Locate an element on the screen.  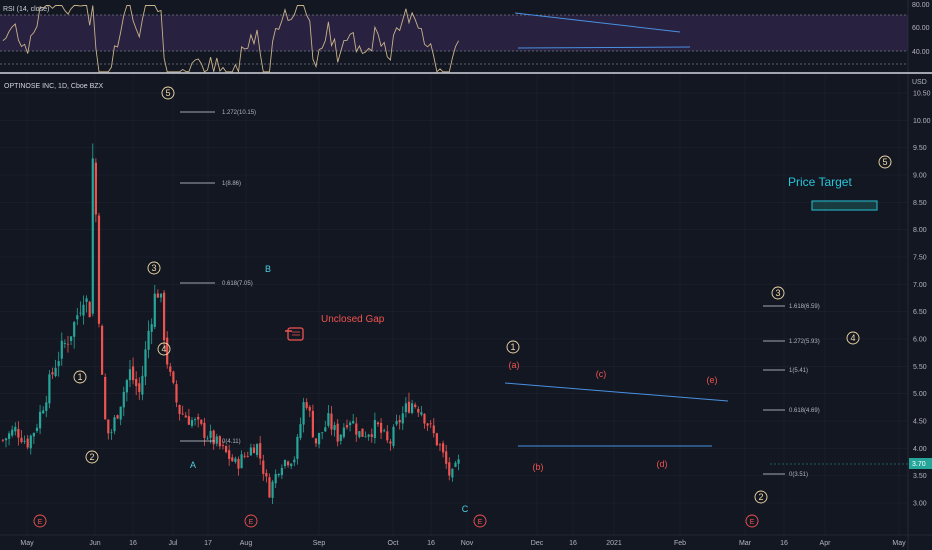
y-tick-label: 8.50 is located at coordinates (920, 203).